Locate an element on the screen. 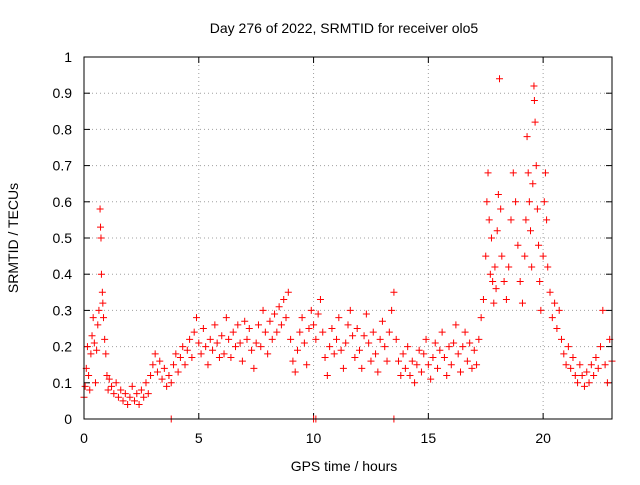 This screenshot has width=640, height=485. x-tick-label: 0 is located at coordinates (84, 438).